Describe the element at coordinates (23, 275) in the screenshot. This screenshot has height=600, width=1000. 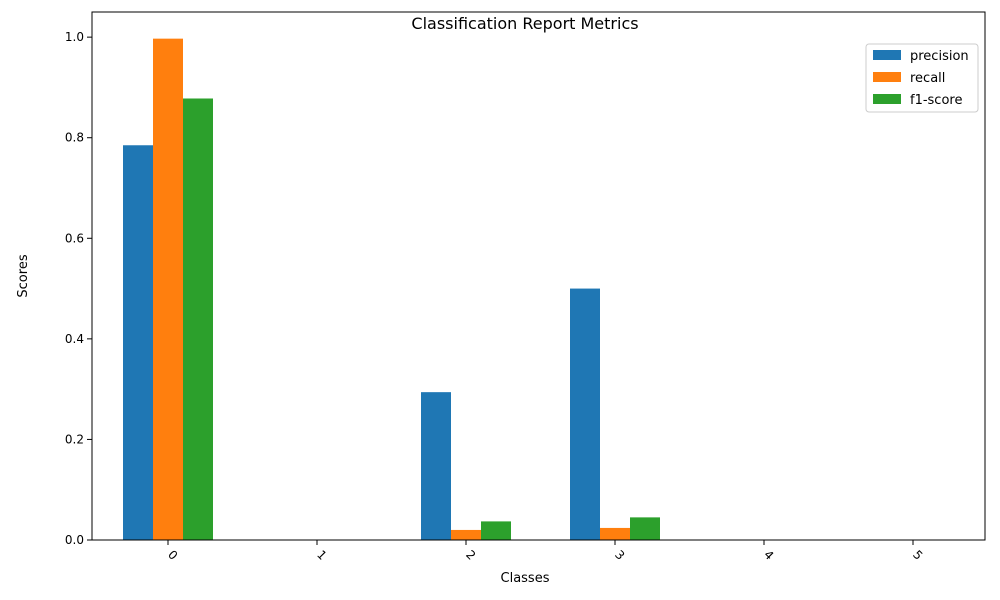
I see `y-axis-label: Scores` at that location.